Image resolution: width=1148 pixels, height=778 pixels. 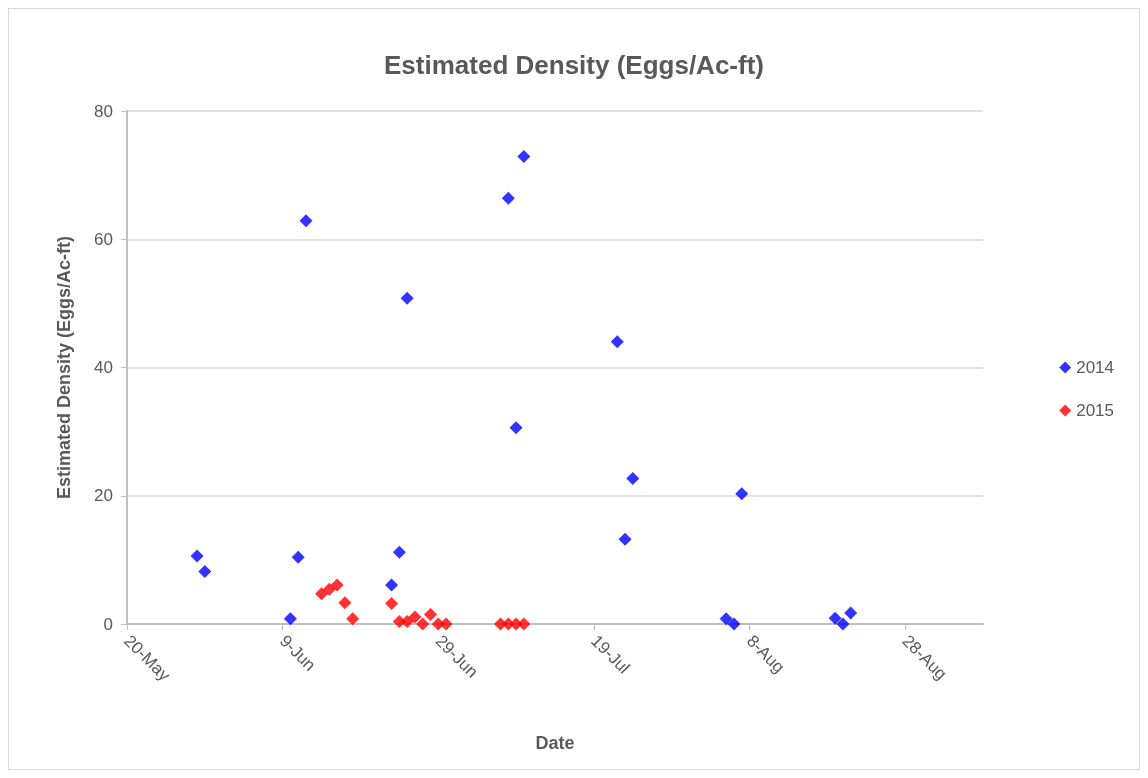 What do you see at coordinates (555, 743) in the screenshot?
I see `x-axis-title: Date` at bounding box center [555, 743].